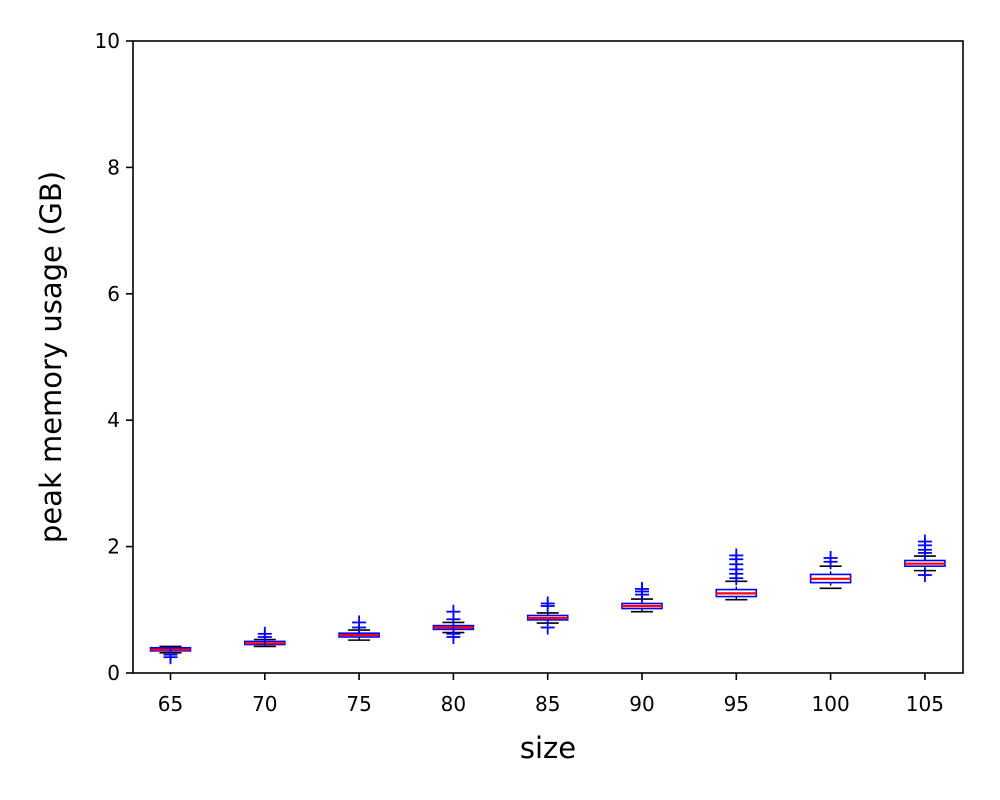 This screenshot has height=800, width=1000. What do you see at coordinates (453, 704) in the screenshot?
I see `x-tick-label: 80` at bounding box center [453, 704].